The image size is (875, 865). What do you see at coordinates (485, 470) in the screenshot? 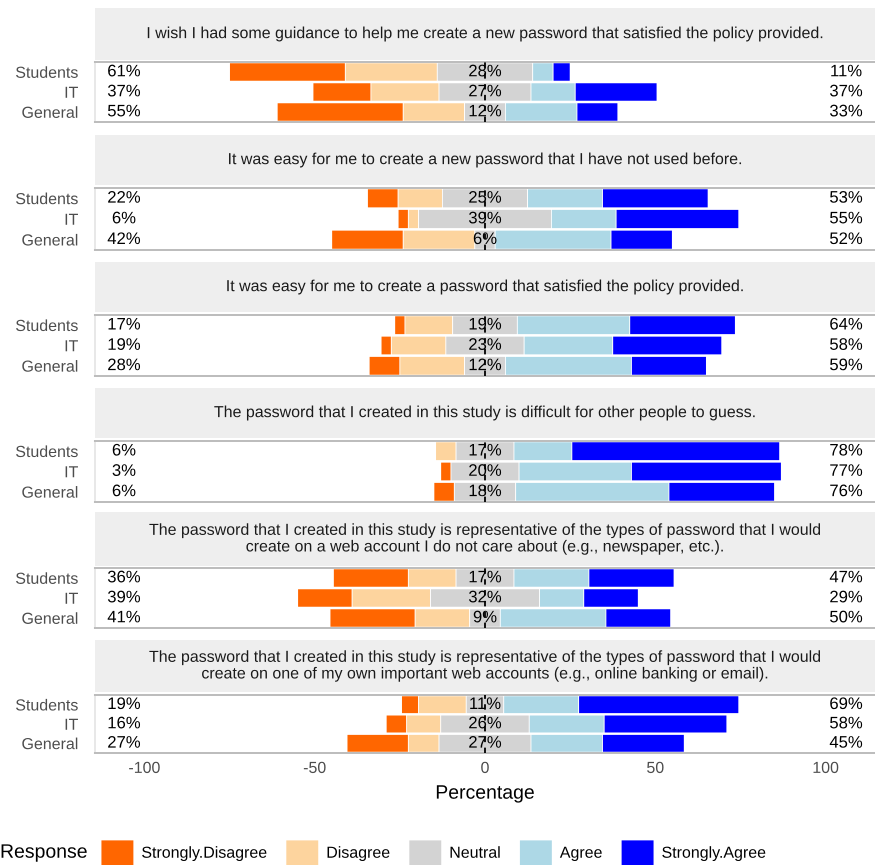
I see `annotation: 20%` at bounding box center [485, 470].